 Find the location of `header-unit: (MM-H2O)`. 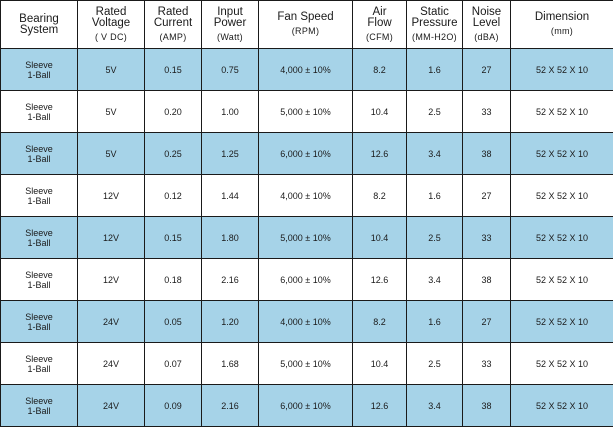

header-unit: (MM-H2O) is located at coordinates (434, 37).